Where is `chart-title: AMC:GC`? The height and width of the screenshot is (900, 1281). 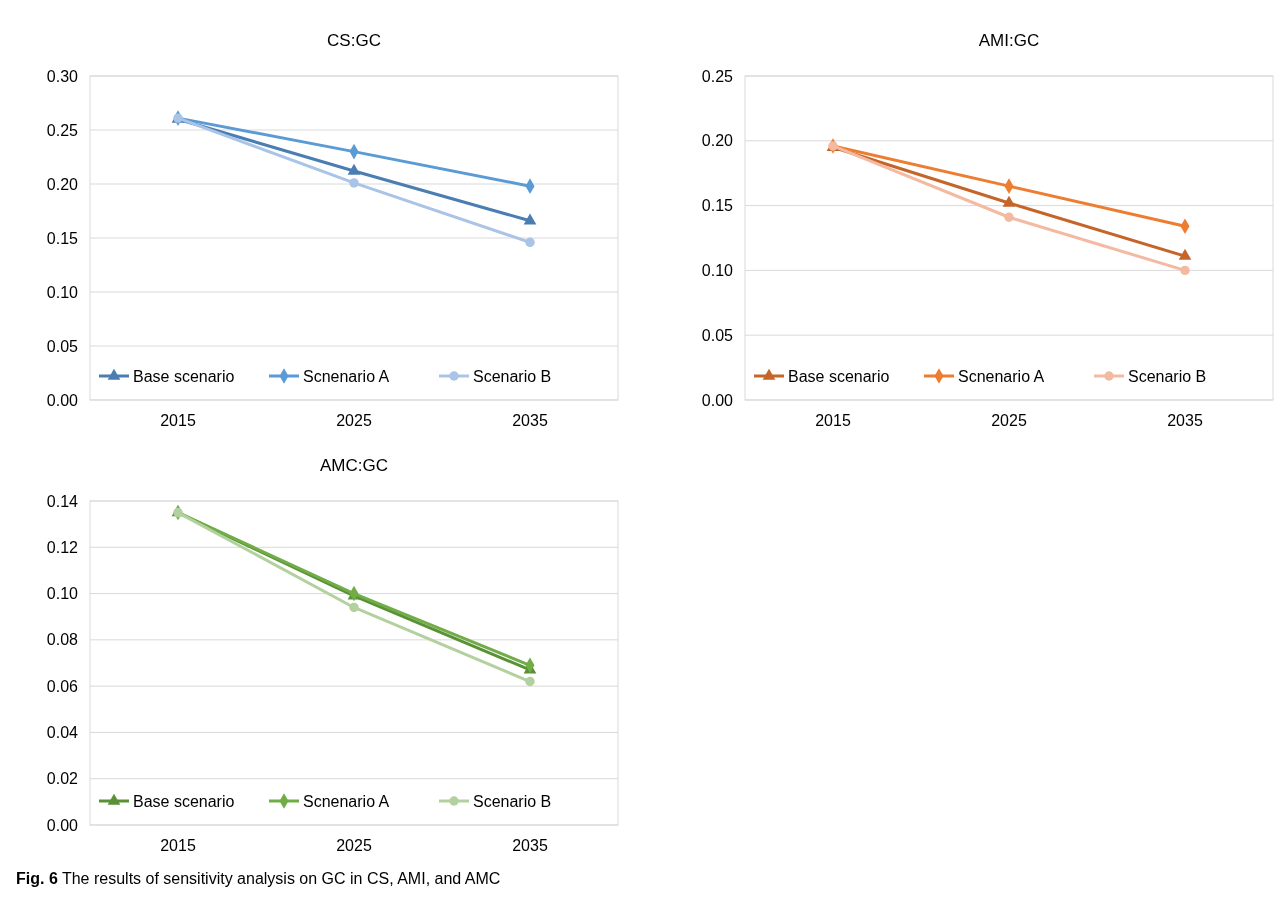 chart-title: AMC:GC is located at coordinates (354, 465).